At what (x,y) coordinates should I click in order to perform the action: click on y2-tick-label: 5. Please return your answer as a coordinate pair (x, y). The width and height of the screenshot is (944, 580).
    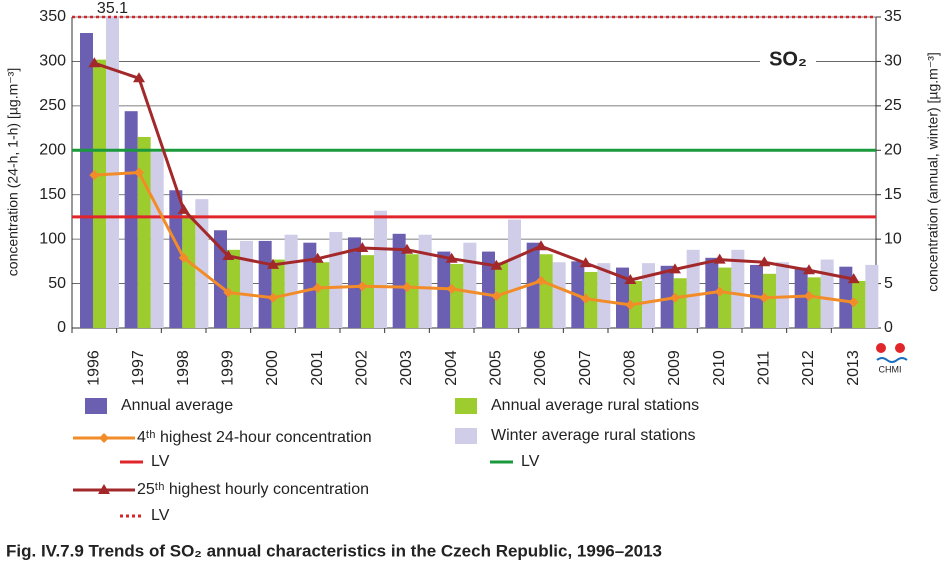
    Looking at the image, I should click on (888, 283).